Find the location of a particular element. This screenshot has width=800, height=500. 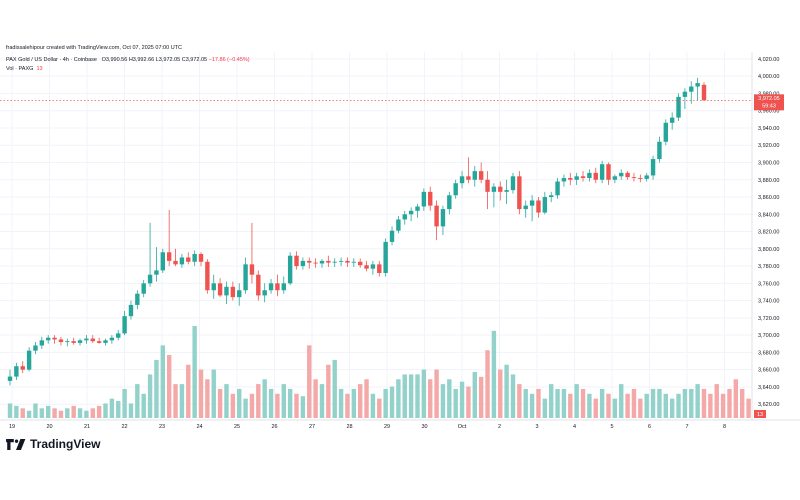

tradingview-brand: TradingView is located at coordinates (53, 444).